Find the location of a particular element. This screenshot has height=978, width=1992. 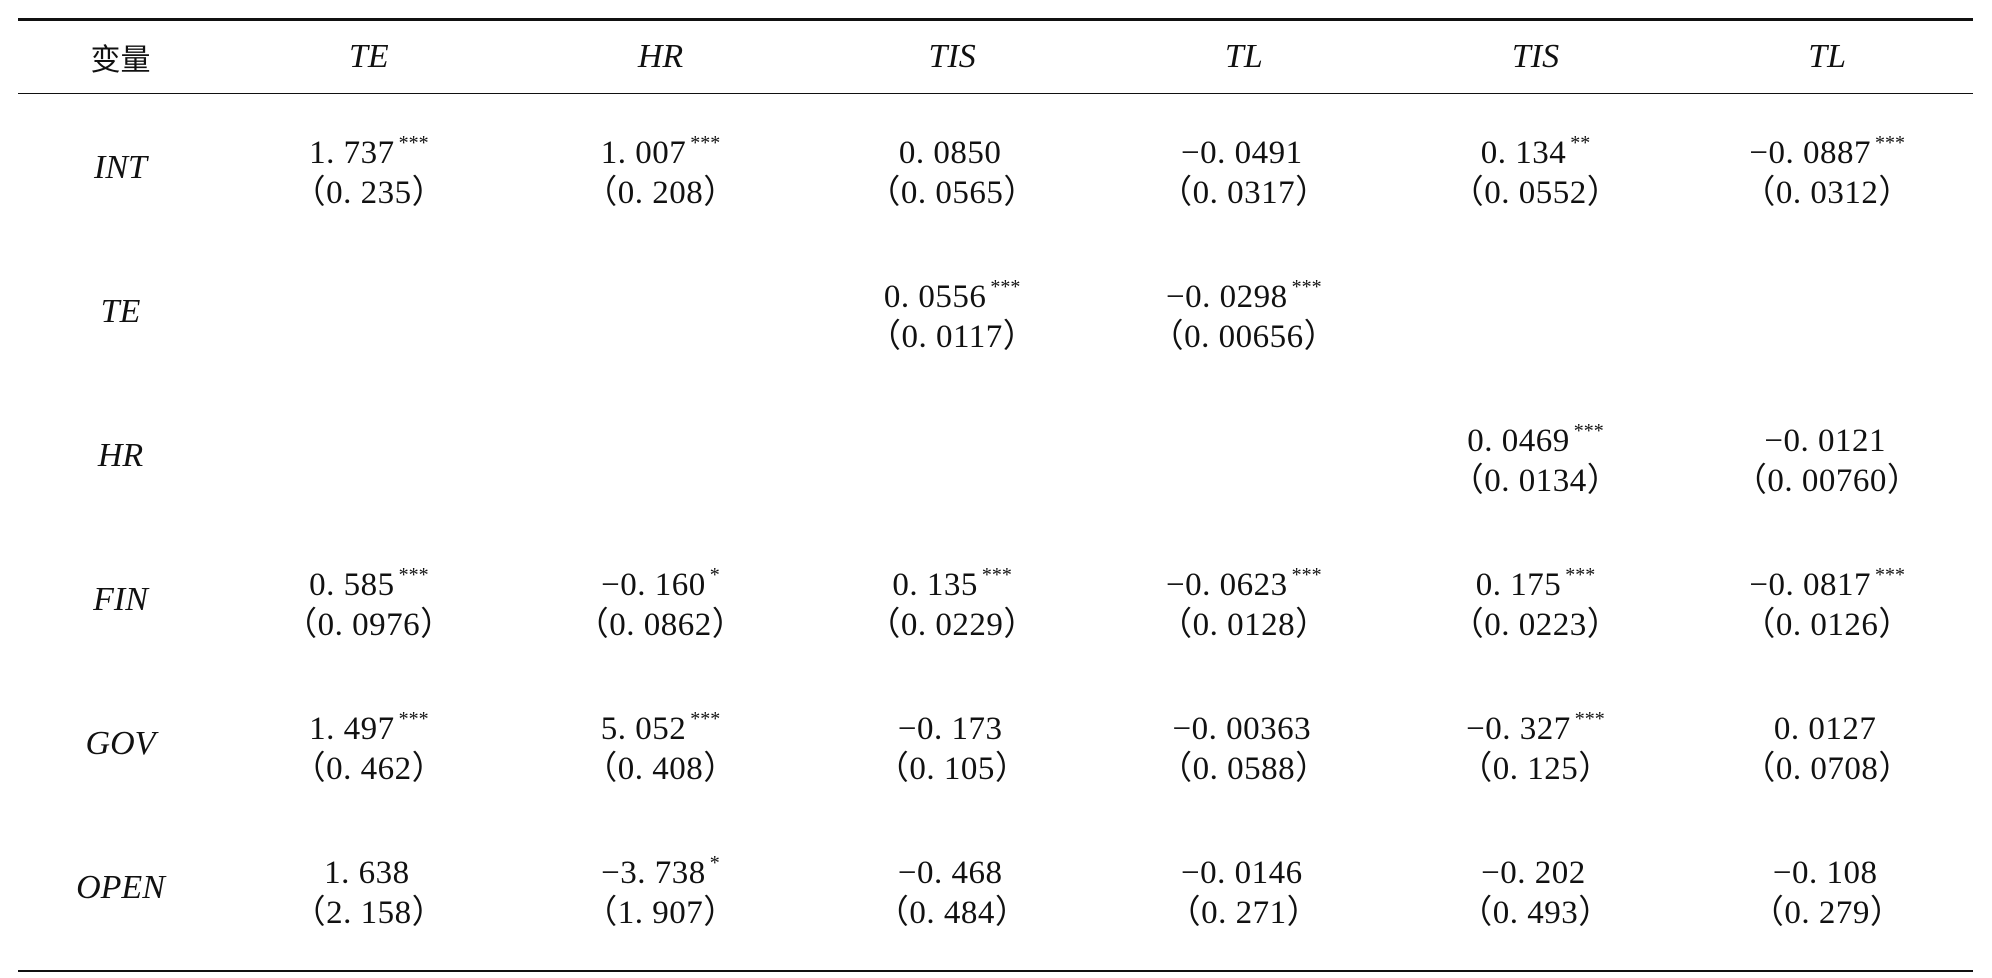

table-cell: −0. 468 （0. 484） is located at coordinates (952, 888).